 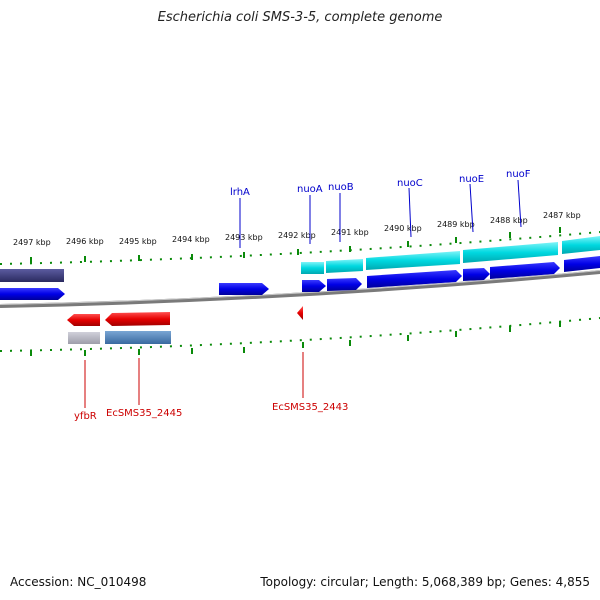 What do you see at coordinates (518, 174) in the screenshot?
I see `gene-label: nuoF` at bounding box center [518, 174].